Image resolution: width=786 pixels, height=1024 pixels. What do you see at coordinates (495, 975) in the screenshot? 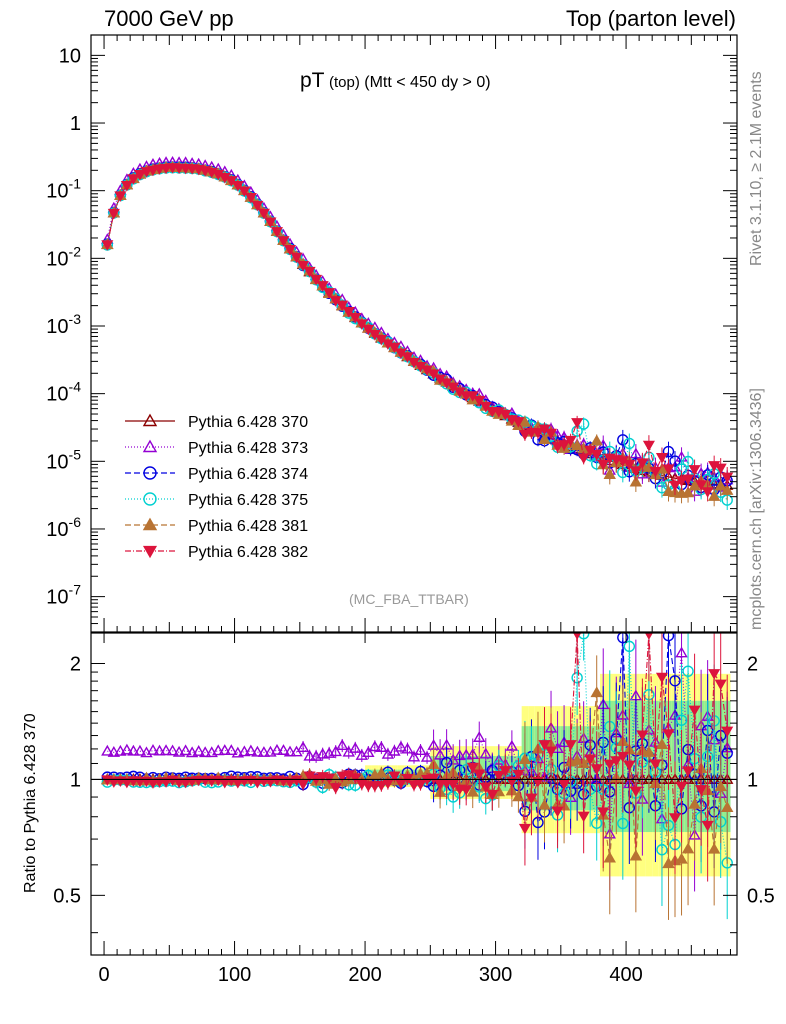
I see `x-tick-label: 300` at bounding box center [495, 975].